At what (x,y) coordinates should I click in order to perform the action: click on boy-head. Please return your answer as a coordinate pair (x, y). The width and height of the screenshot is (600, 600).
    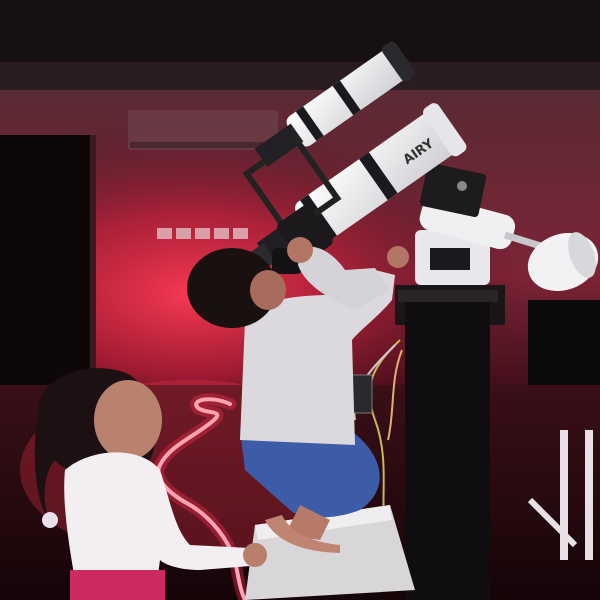
    Looking at the image, I should click on (232, 288).